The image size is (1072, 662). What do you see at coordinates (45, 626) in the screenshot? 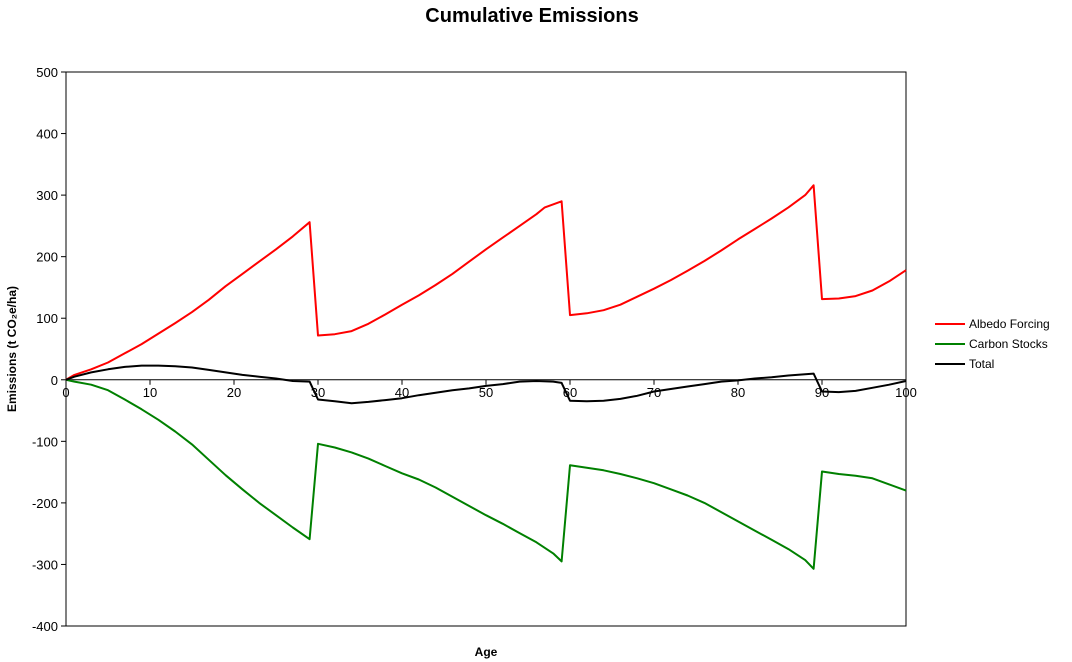
I see `y-tick-label: -400` at bounding box center [45, 626].